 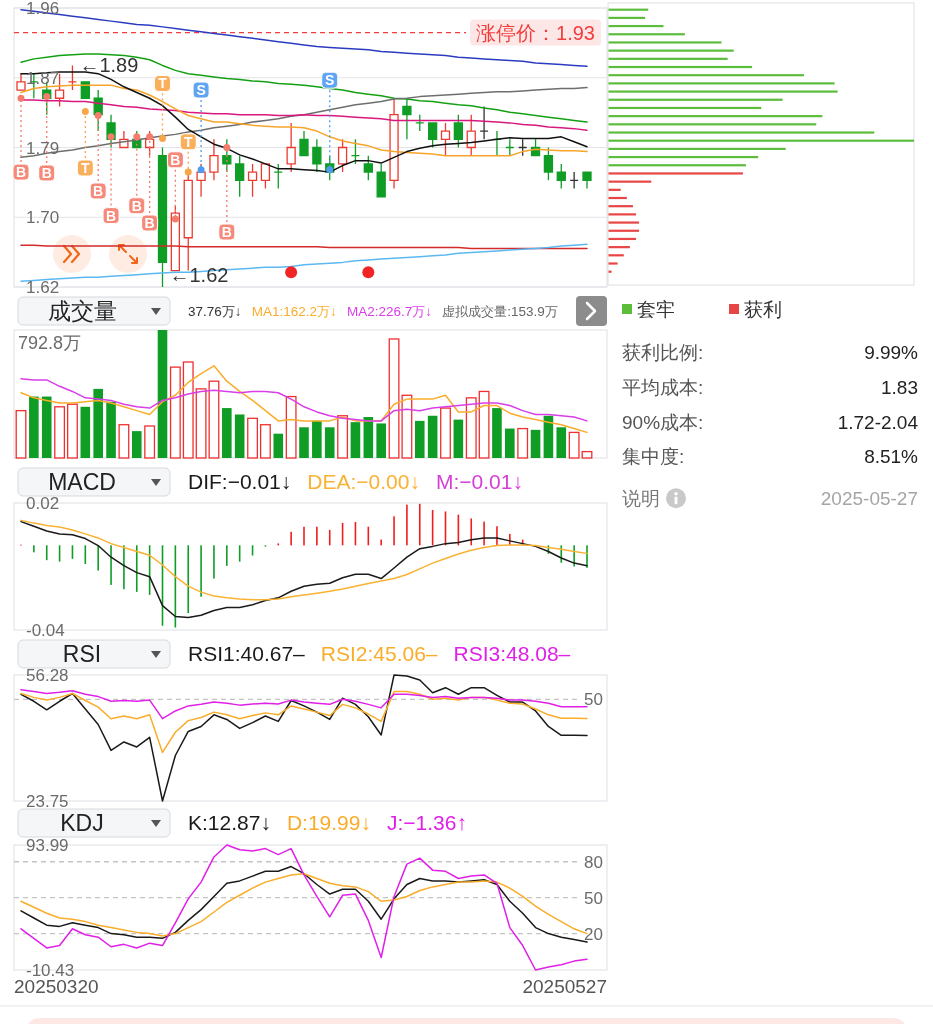 I want to click on data-label: S, so click(x=201, y=90).